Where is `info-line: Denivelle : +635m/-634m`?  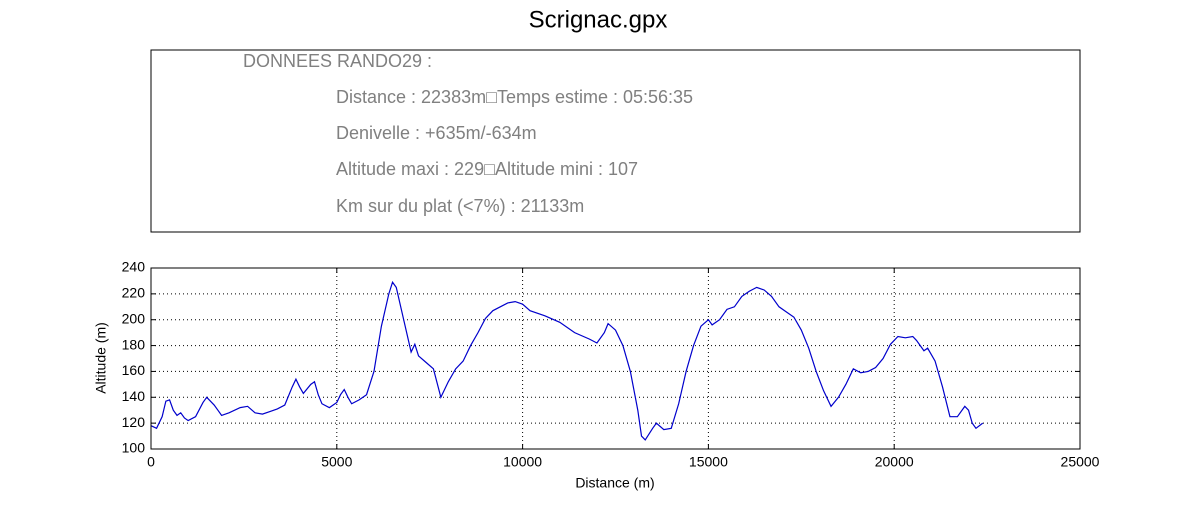 info-line: Denivelle : +635m/-634m is located at coordinates (436, 133).